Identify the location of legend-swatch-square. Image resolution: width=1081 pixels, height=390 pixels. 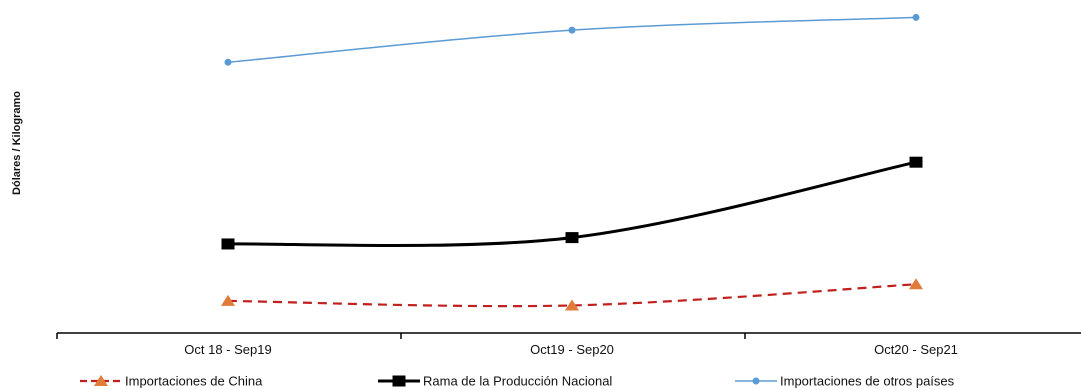
(399, 381).